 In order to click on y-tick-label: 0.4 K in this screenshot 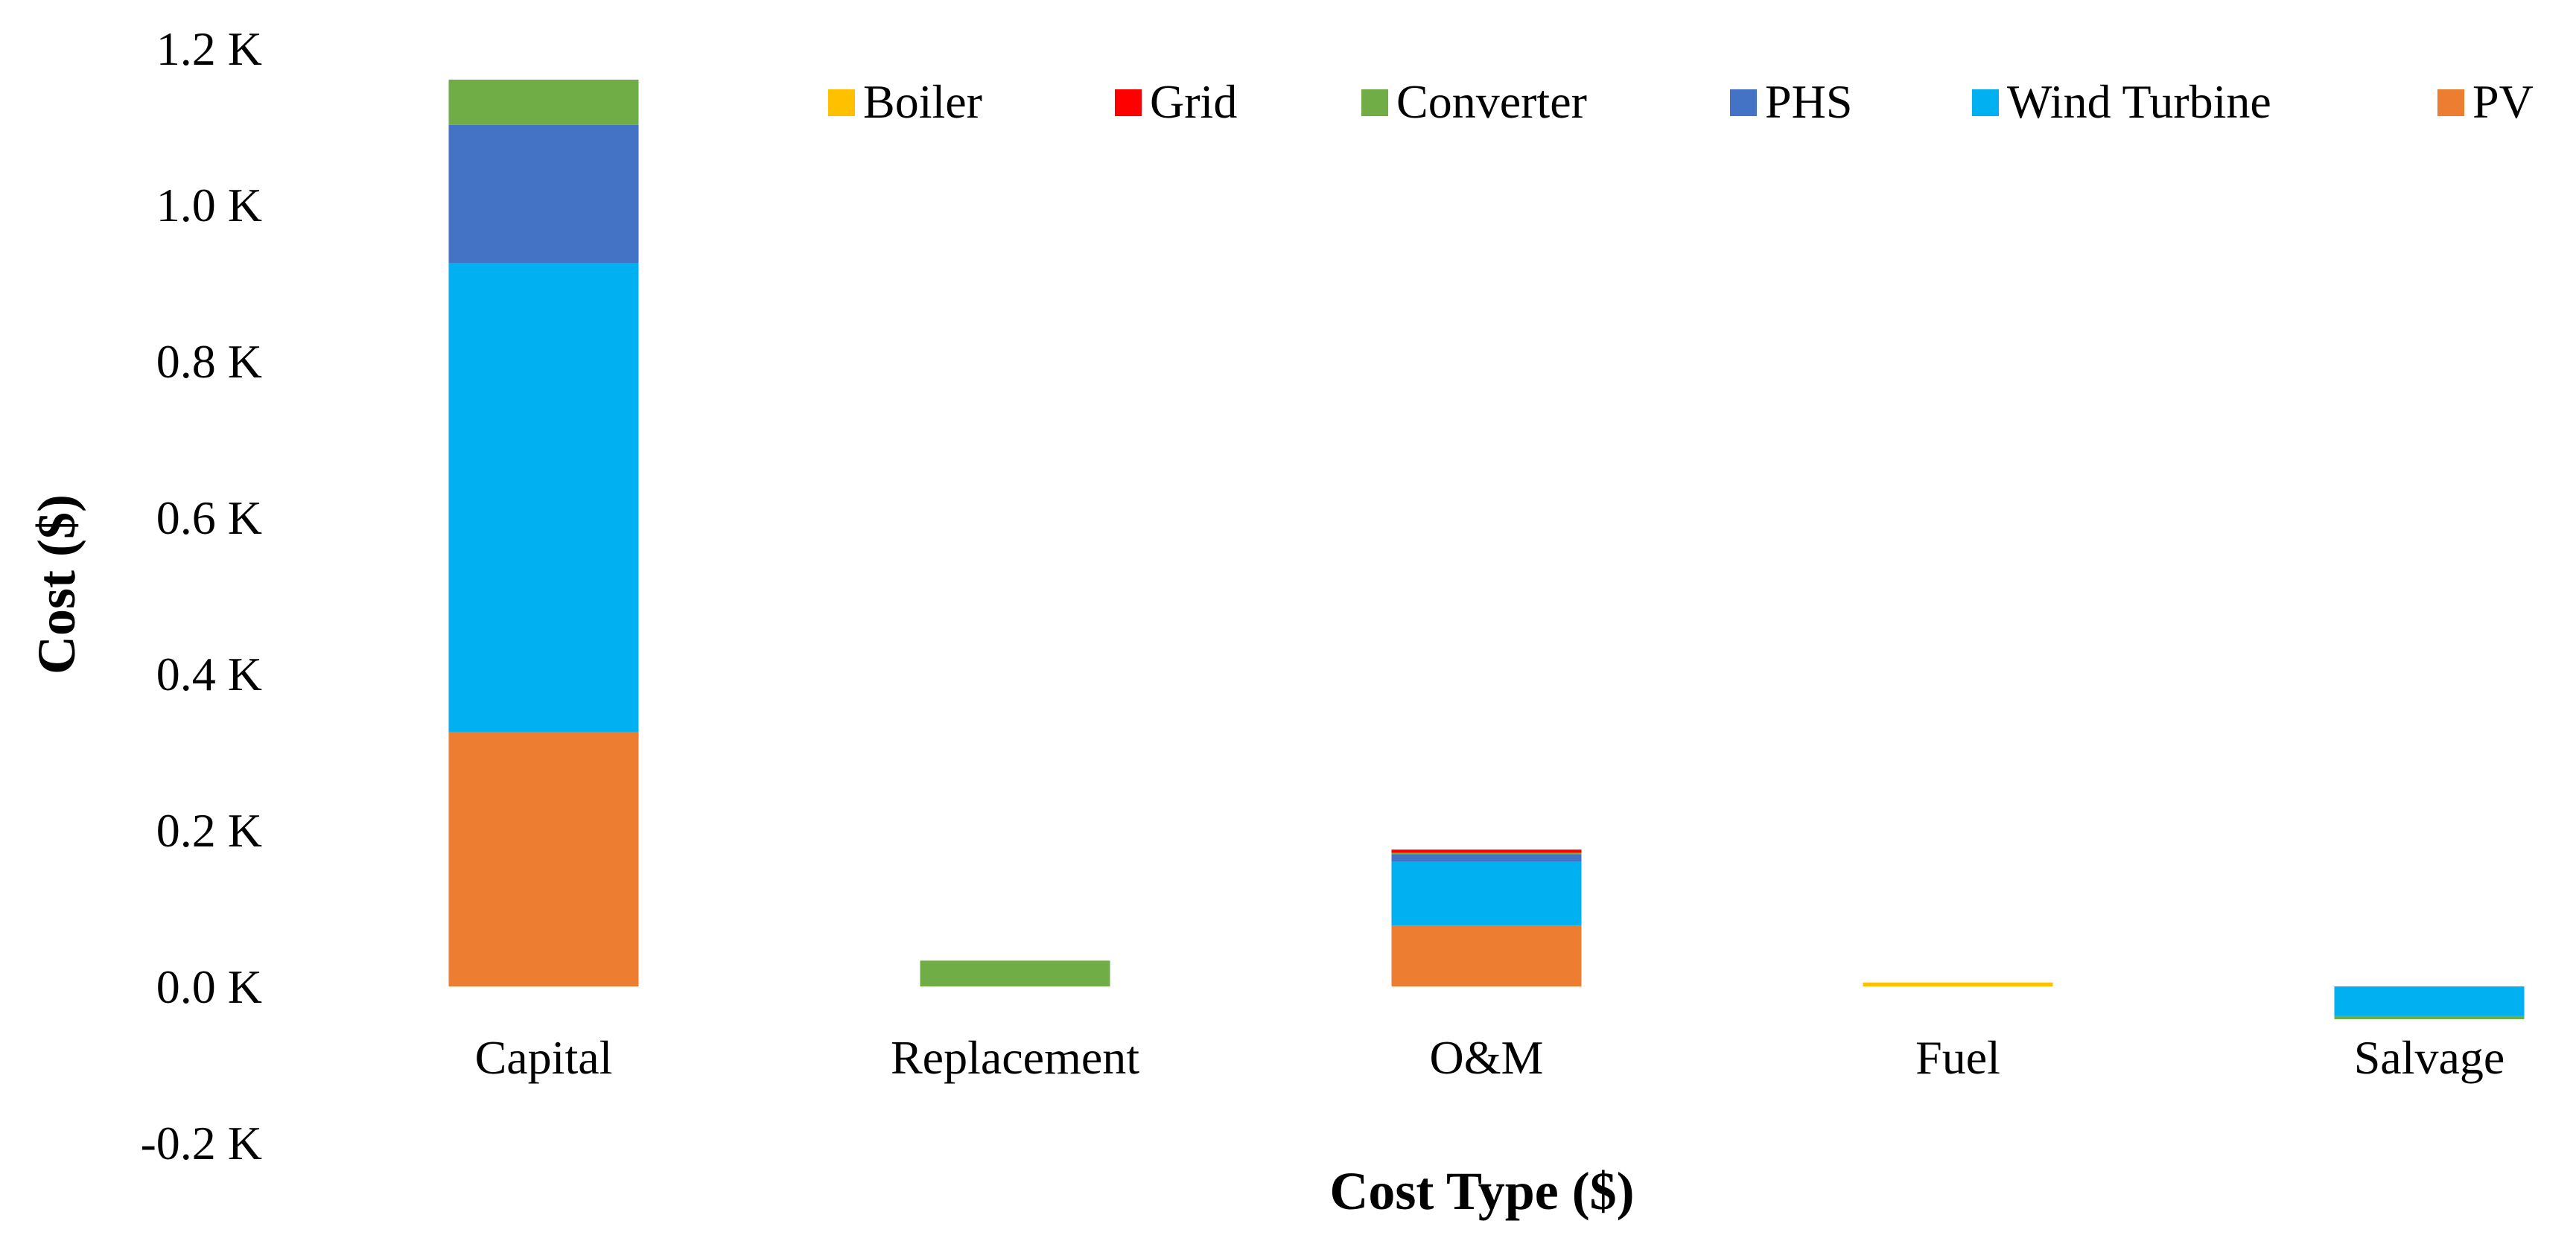, I will do `click(209, 674)`.